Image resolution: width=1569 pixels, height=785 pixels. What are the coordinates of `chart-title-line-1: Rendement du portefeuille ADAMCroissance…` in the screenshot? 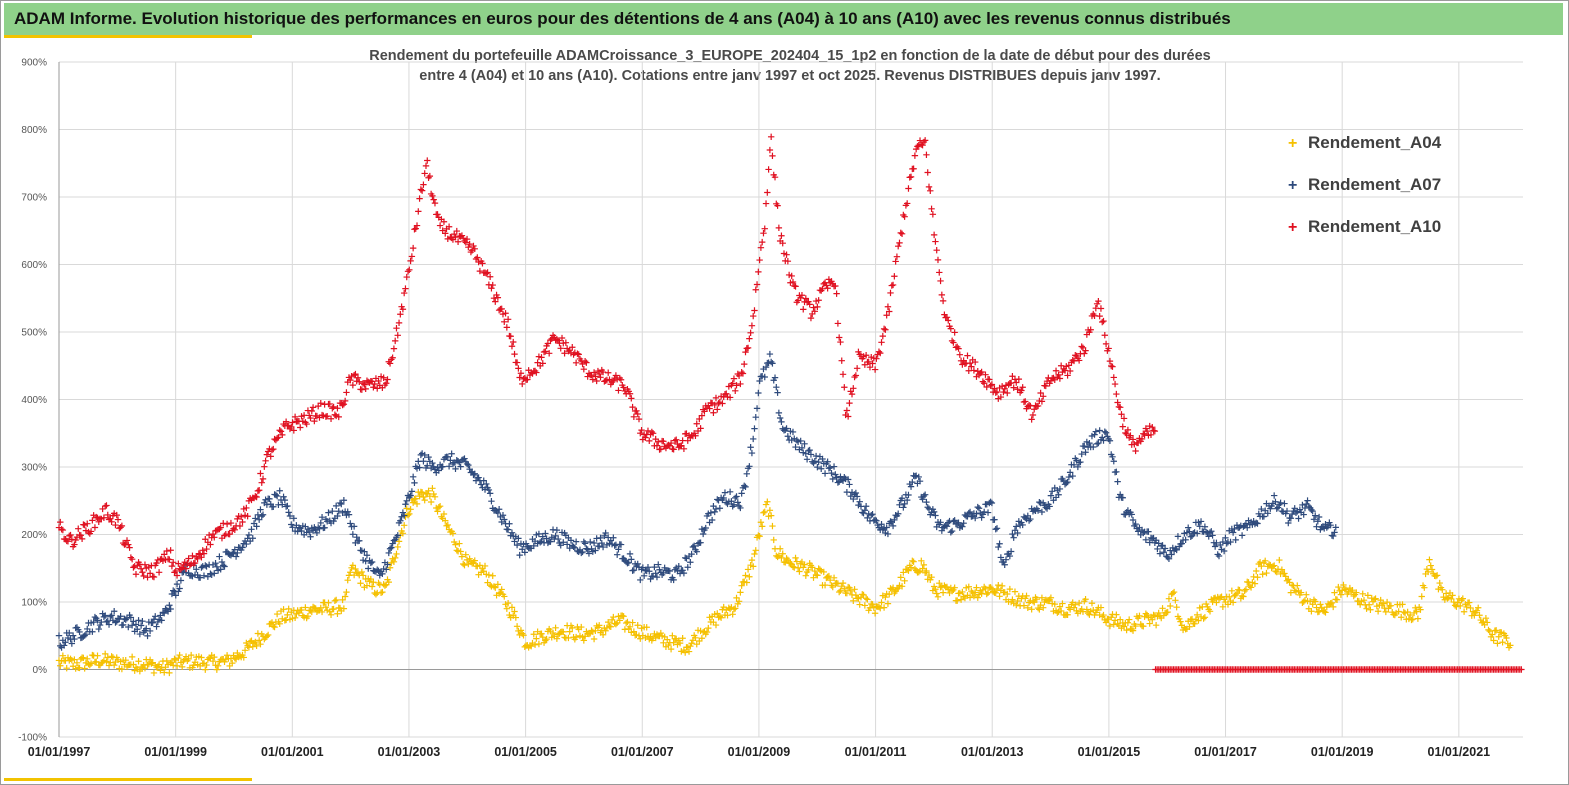 It's located at (790, 56).